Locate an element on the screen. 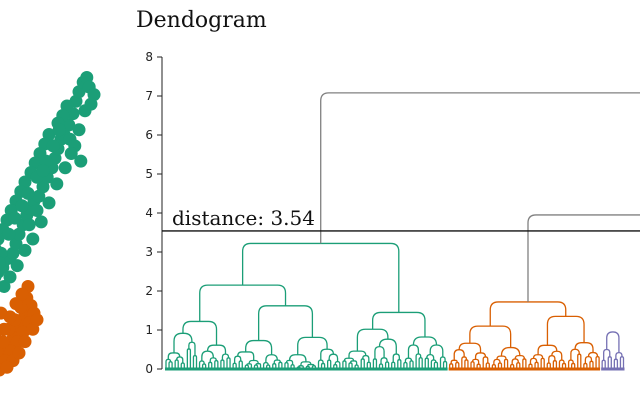 Image resolution: width=640 pixels, height=400 pixels. cut-line-group: distance: 3.54 is located at coordinates (401, 219).